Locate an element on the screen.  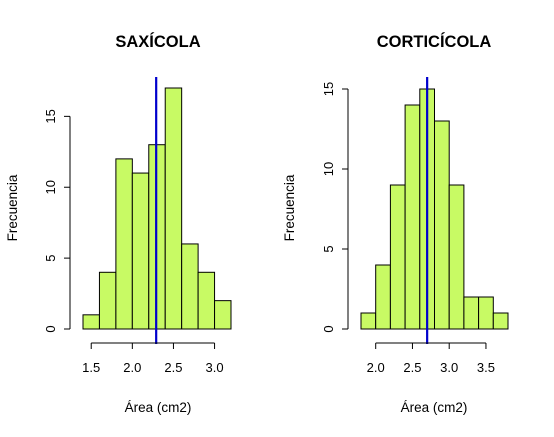
chart-title: CORTICÍCOLA is located at coordinates (434, 41).